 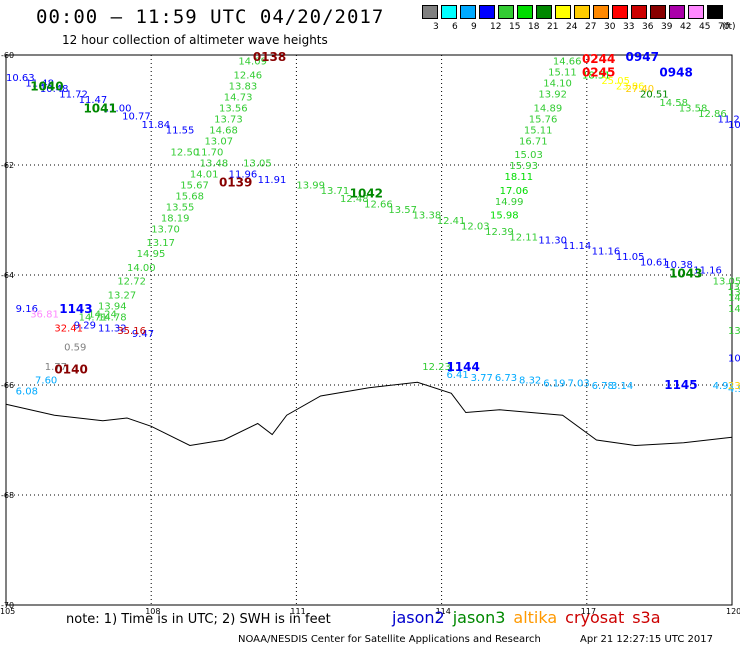 What do you see at coordinates (554, 383) in the screenshot?
I see `wave-height-label: 6.19` at bounding box center [554, 383].